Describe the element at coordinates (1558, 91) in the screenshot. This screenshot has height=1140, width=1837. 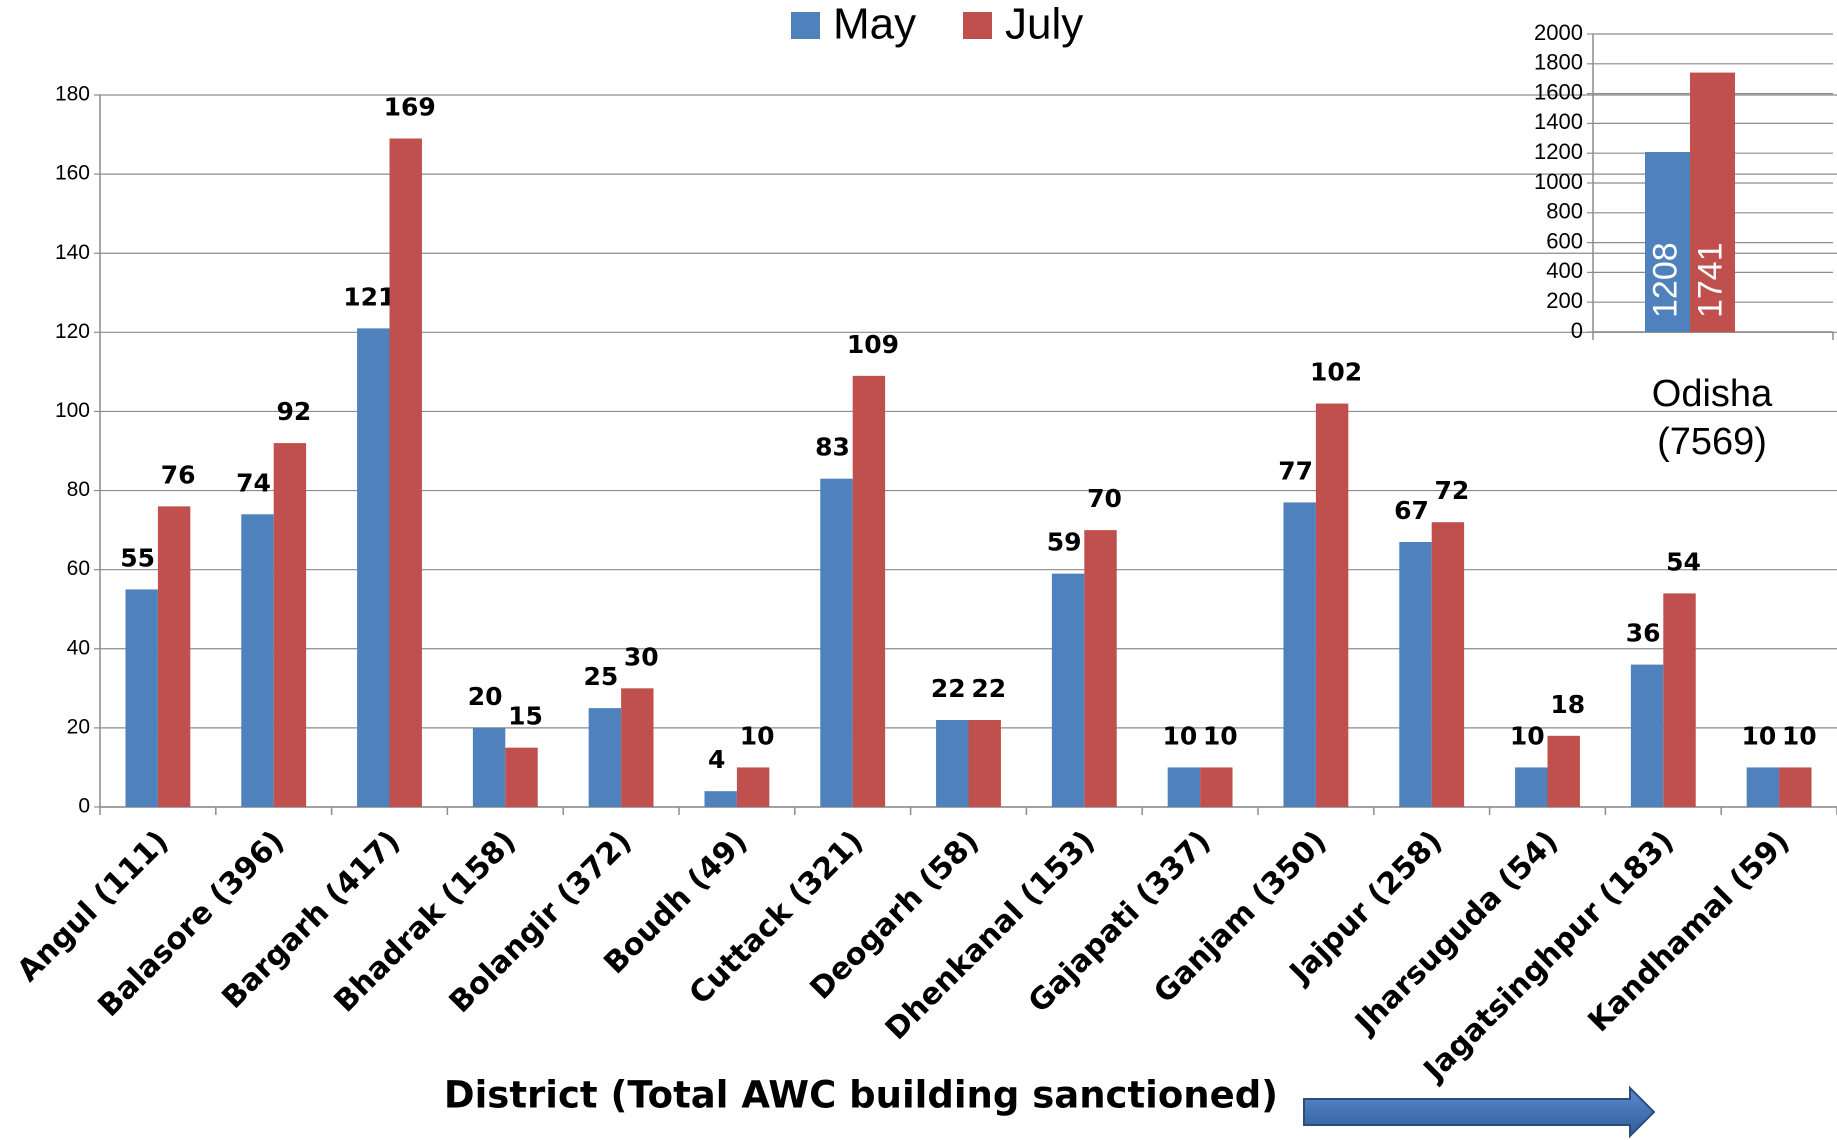
I see `y-tick-label: 1600` at that location.